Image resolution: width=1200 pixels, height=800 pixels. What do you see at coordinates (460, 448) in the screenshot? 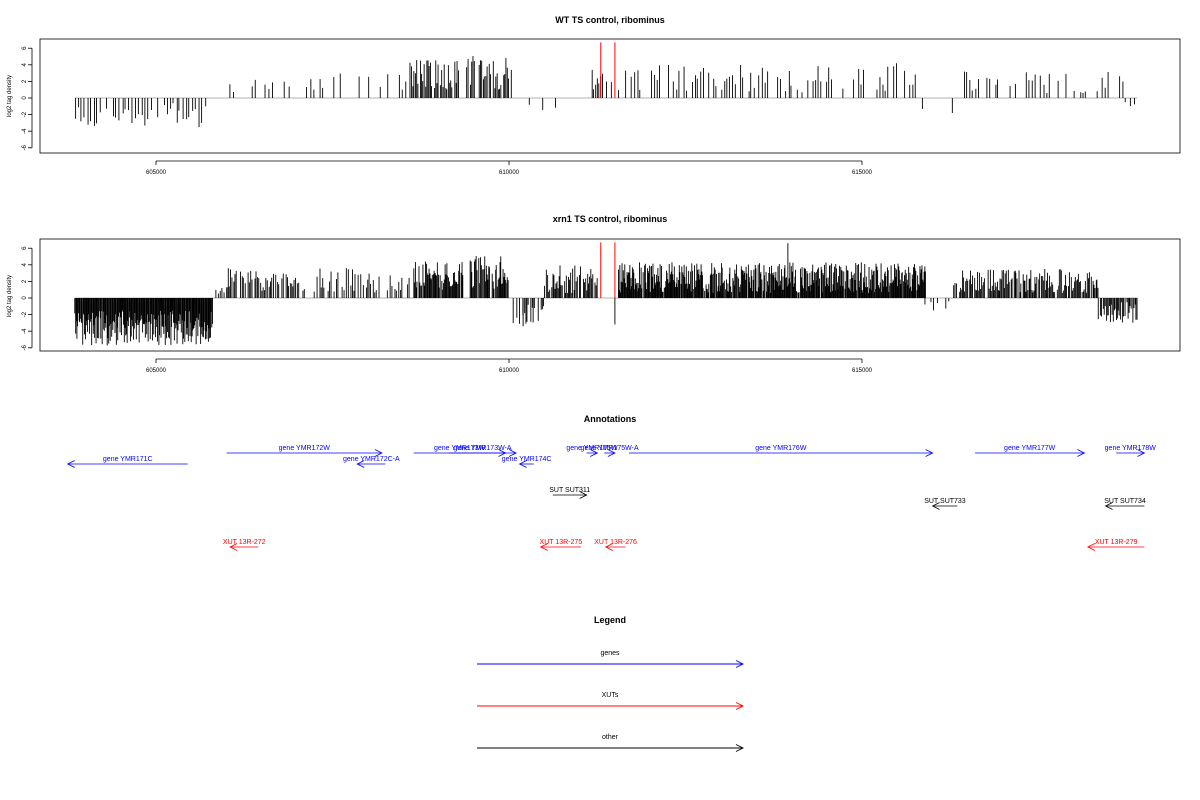
I see `annotation-label: gene YMR173W` at bounding box center [460, 448].